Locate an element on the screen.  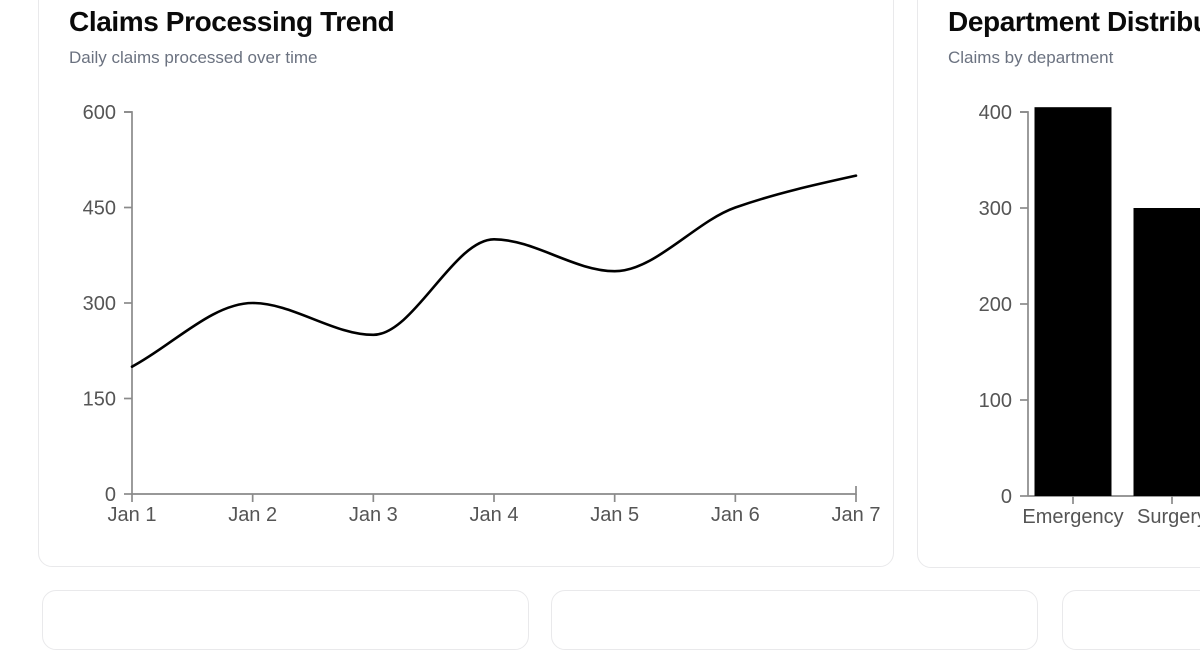
card-partial-bottom-middle is located at coordinates (794, 620).